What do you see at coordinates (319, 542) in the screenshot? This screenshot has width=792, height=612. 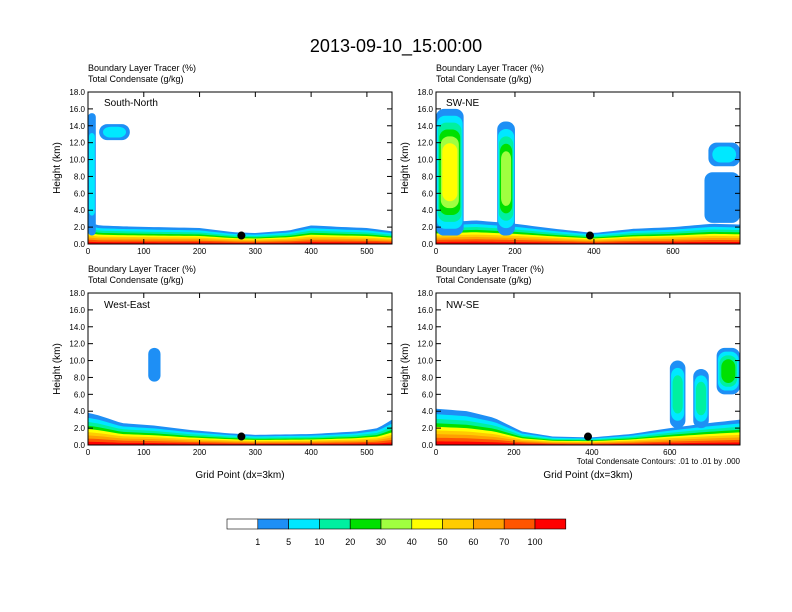 I see `colorbar-label: 10` at bounding box center [319, 542].